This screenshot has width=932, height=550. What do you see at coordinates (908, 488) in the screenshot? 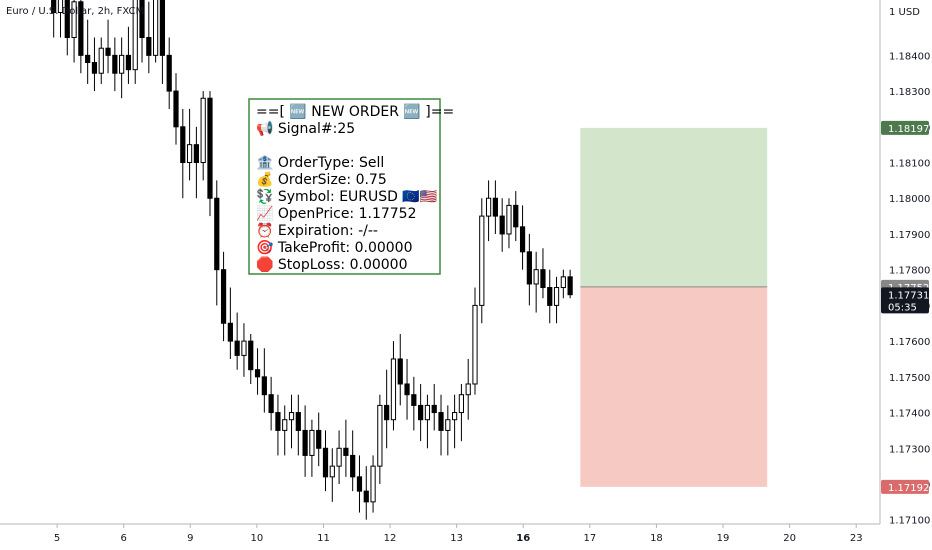
I see `price-tag-label: 1.17192` at bounding box center [908, 488].